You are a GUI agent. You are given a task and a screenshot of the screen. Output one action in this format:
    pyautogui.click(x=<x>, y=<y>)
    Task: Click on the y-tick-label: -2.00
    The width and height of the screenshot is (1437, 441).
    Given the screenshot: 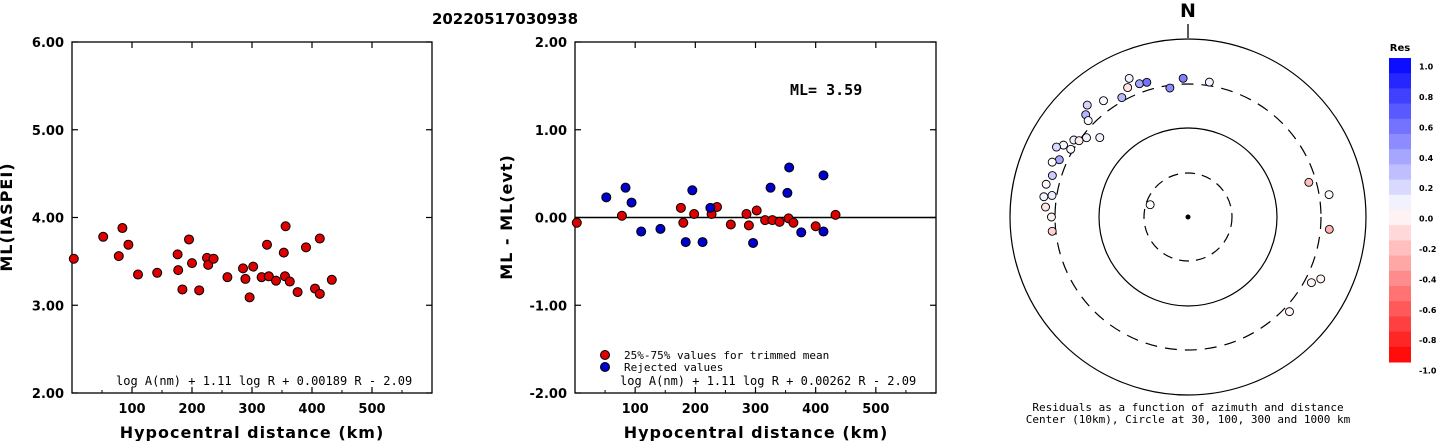 What is the action you would take?
    pyautogui.click(x=548, y=394)
    